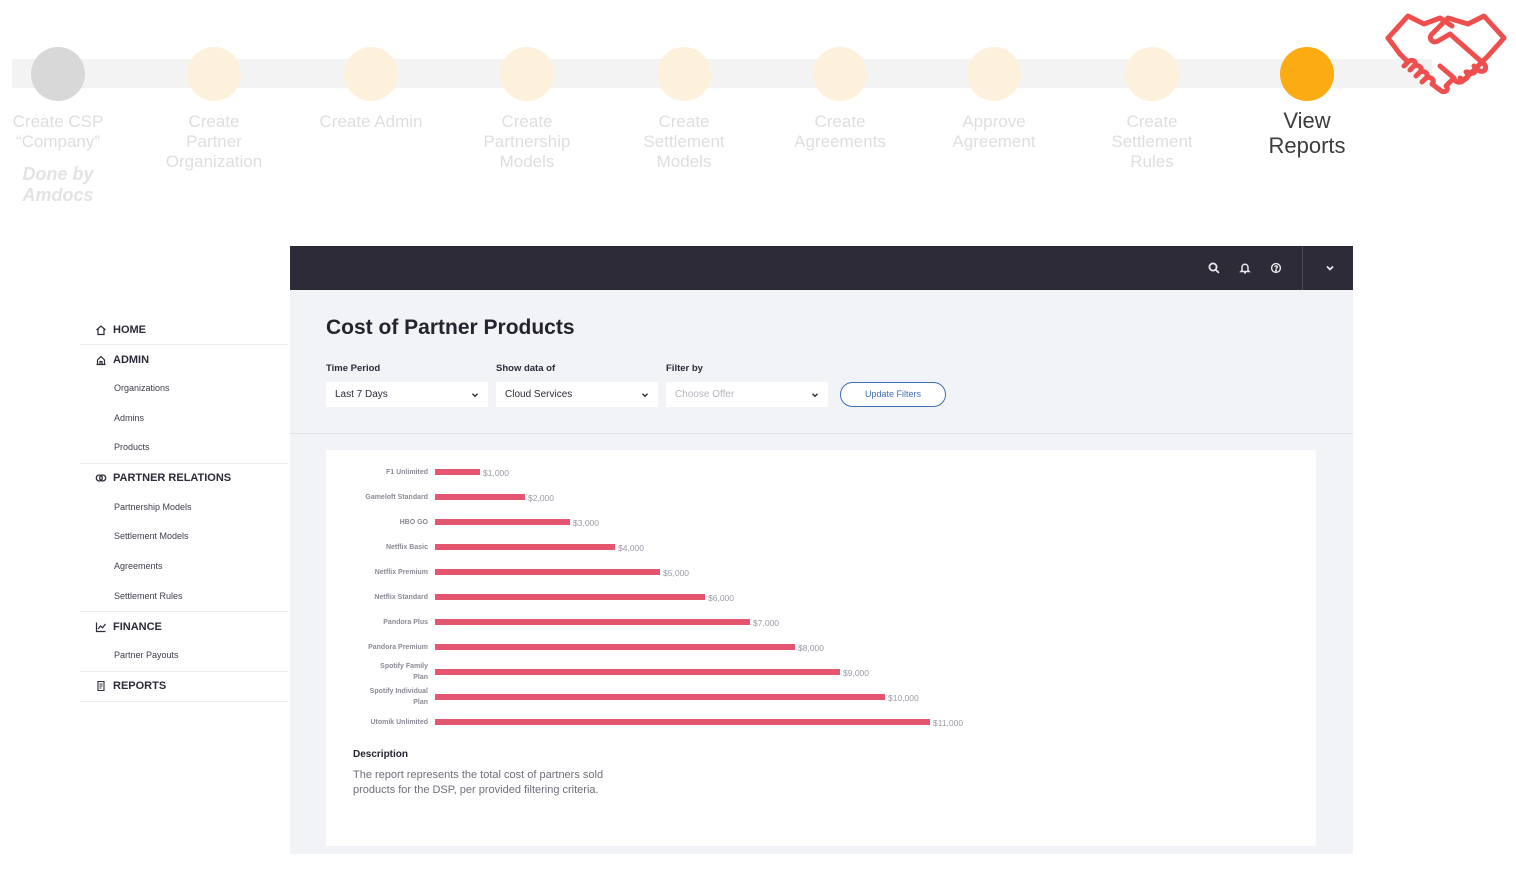  What do you see at coordinates (396, 497) in the screenshot?
I see `category-label: Gameloft Standard` at bounding box center [396, 497].